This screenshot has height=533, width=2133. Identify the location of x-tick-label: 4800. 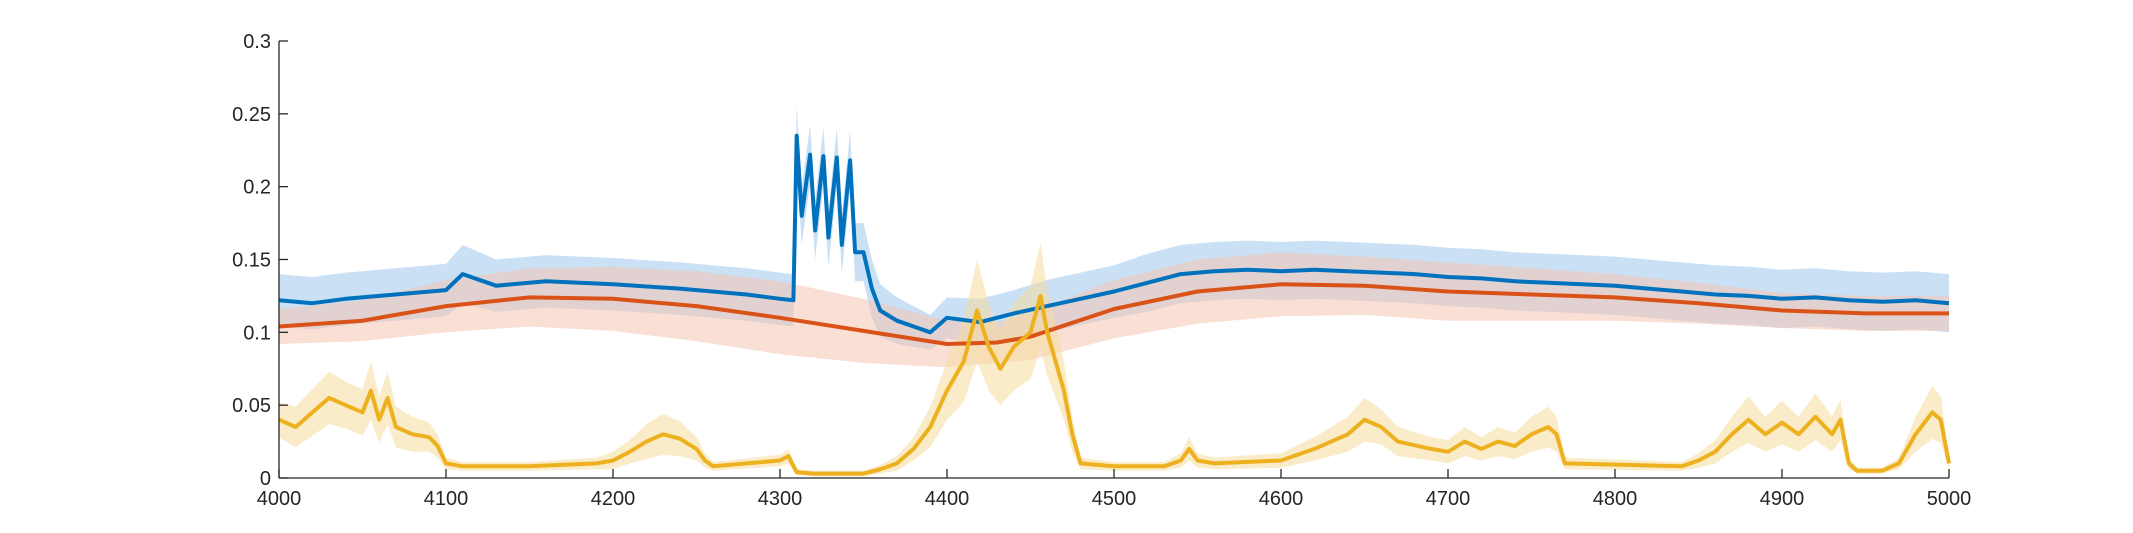
(1615, 499).